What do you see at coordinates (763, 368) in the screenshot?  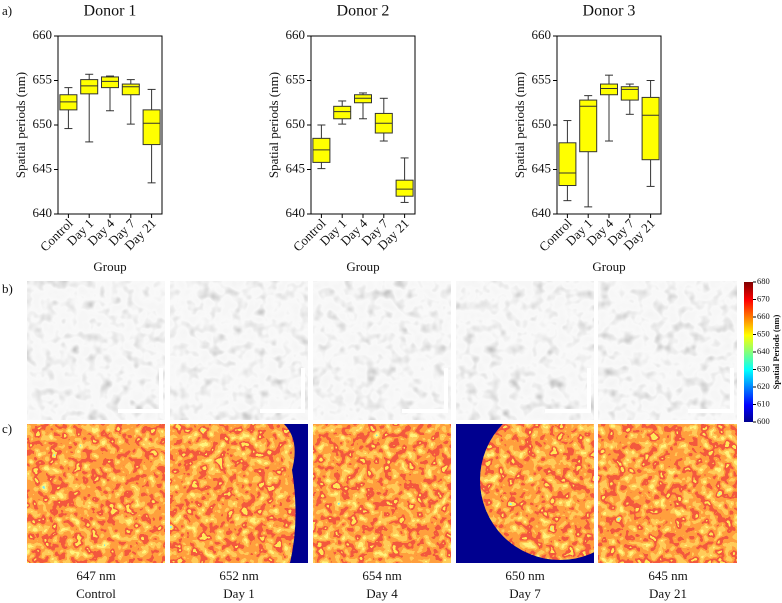 I see `colorbar-tick-label: 630` at bounding box center [763, 368].